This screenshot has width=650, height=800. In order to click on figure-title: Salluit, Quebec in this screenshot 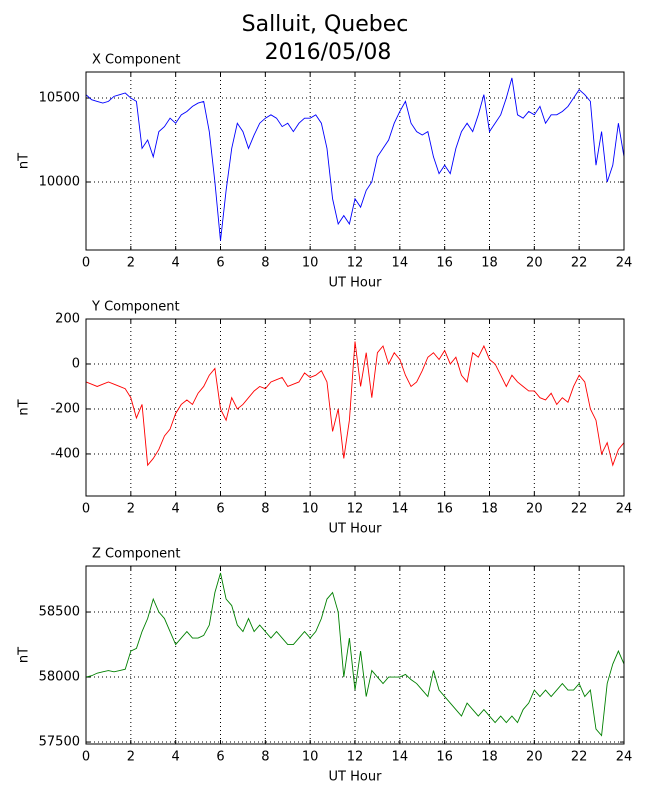, I will do `click(325, 24)`.